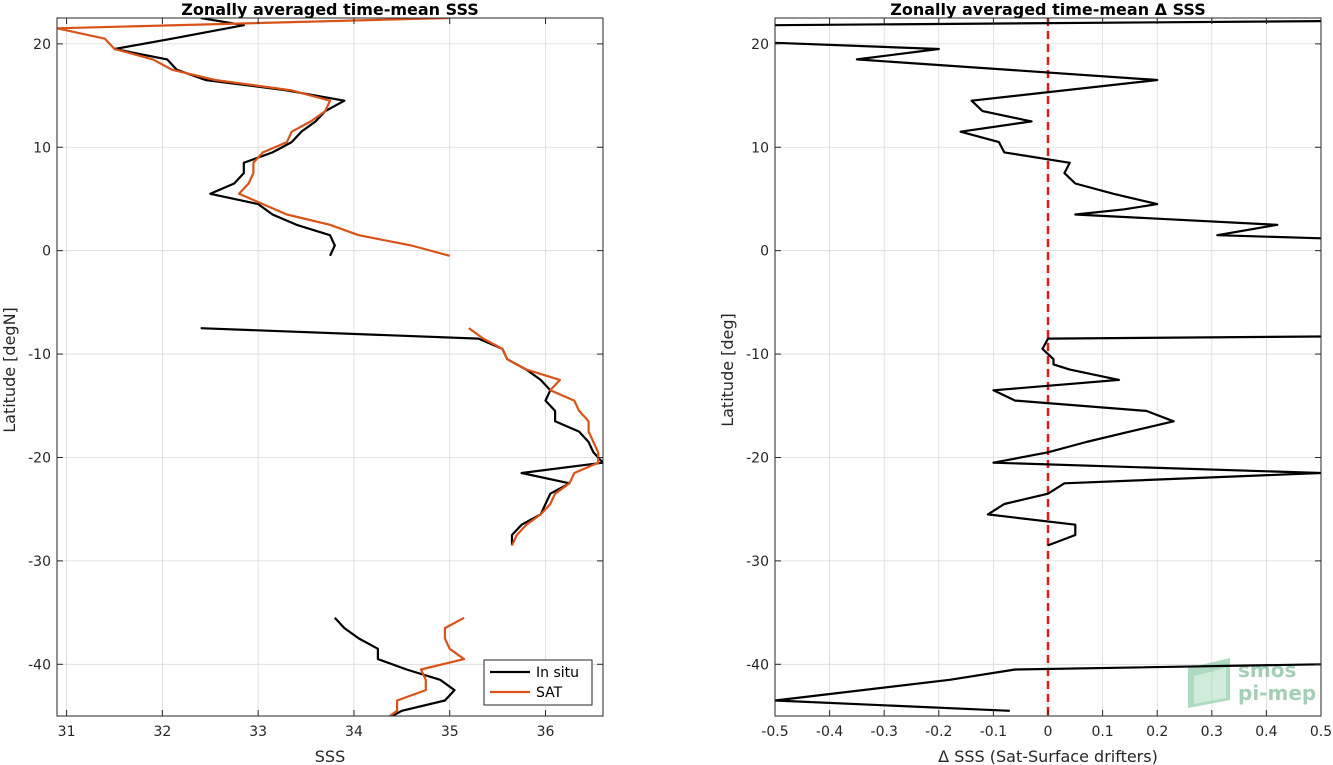  I want to click on left-title: Zonally averaged time-mean SSS, so click(330, 9).